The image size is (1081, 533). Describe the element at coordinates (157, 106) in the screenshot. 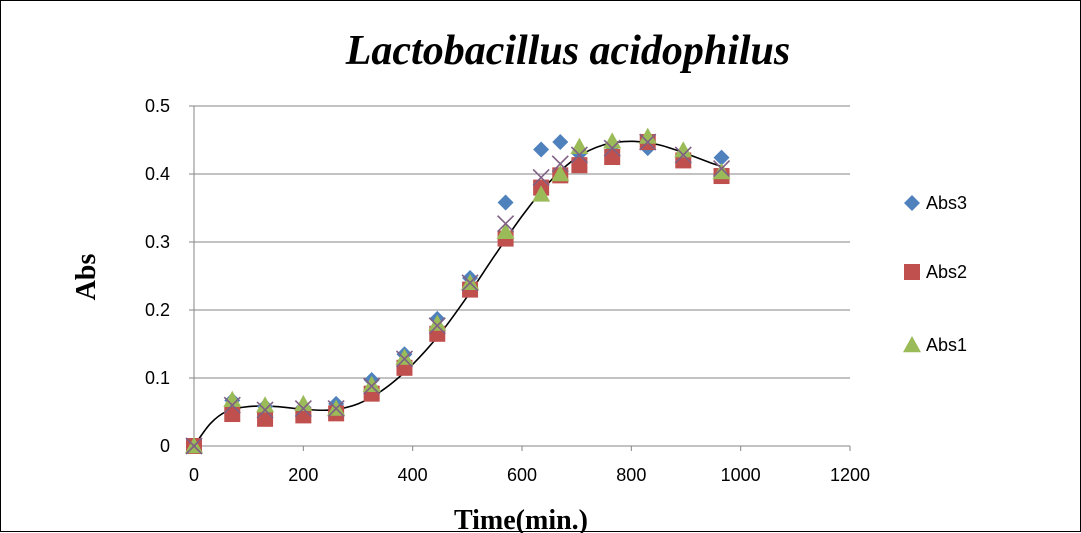

I see `y-tick-label: 0.5` at that location.